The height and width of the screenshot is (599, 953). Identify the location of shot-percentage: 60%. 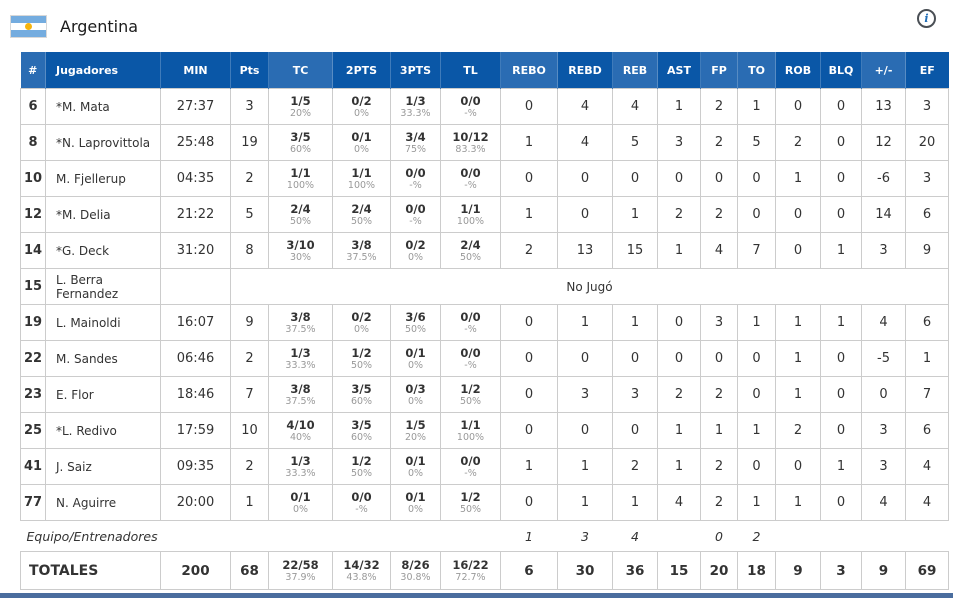
(300, 149).